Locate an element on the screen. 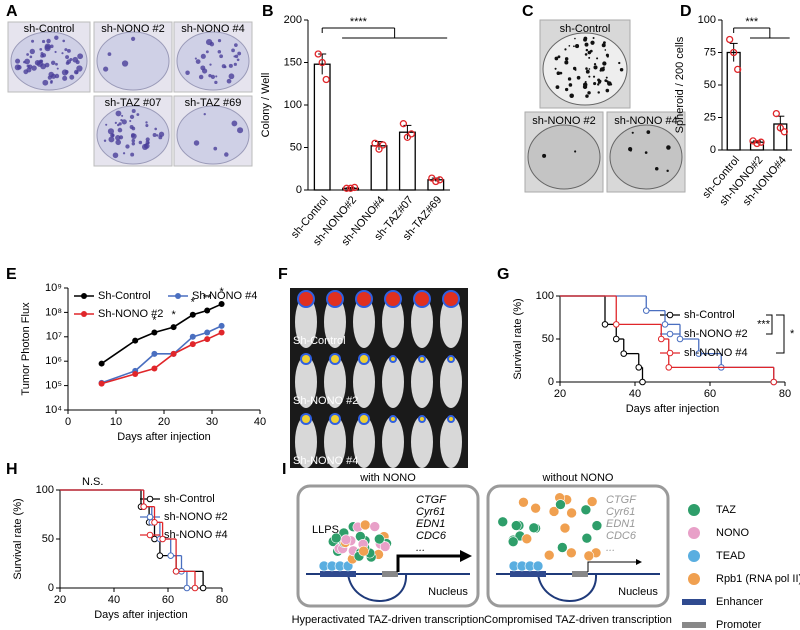  legend-label: sh-NONO #4 is located at coordinates (716, 353).